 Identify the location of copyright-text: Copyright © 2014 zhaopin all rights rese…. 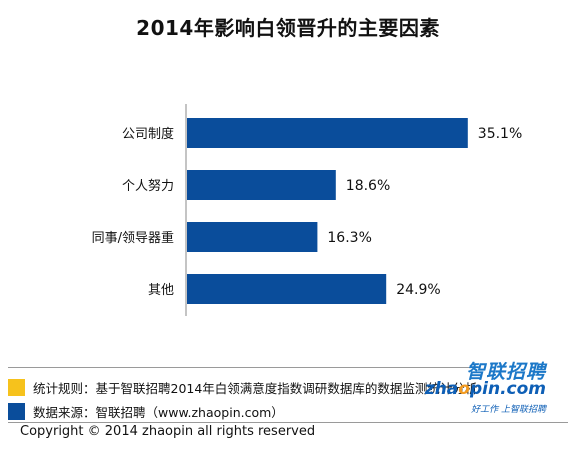
(168, 431).